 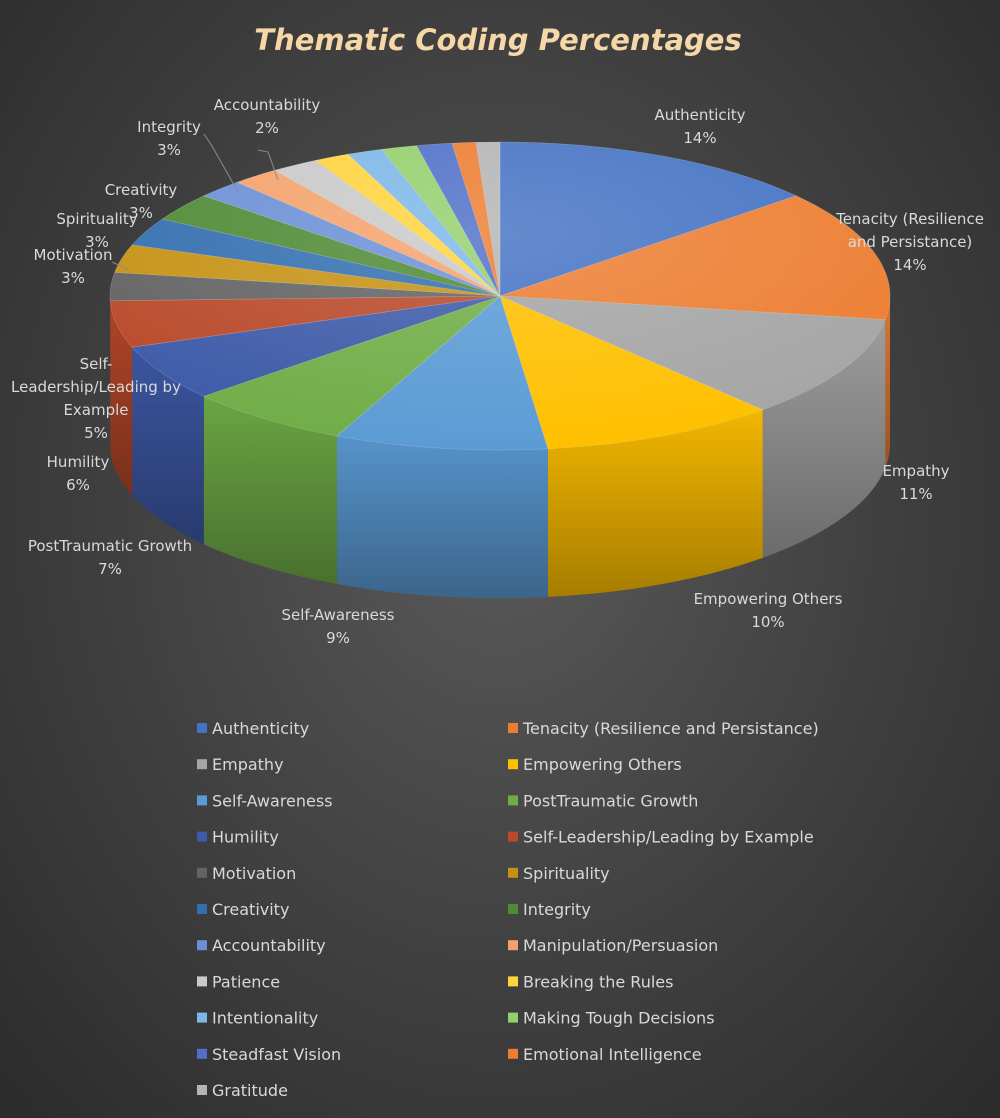 What do you see at coordinates (909, 242) in the screenshot?
I see `data-label-tenacity-resilience-and-persistance: Tenacity (Resilience and Persistance) 14%` at bounding box center [909, 242].